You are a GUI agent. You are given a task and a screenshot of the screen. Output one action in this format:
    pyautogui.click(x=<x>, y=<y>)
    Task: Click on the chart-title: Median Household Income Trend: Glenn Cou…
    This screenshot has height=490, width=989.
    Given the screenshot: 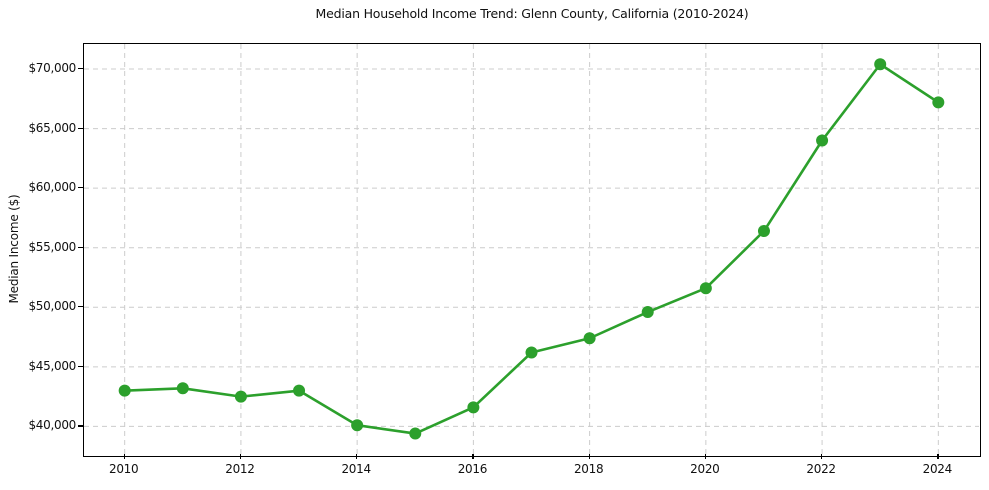 What is the action you would take?
    pyautogui.click(x=532, y=13)
    